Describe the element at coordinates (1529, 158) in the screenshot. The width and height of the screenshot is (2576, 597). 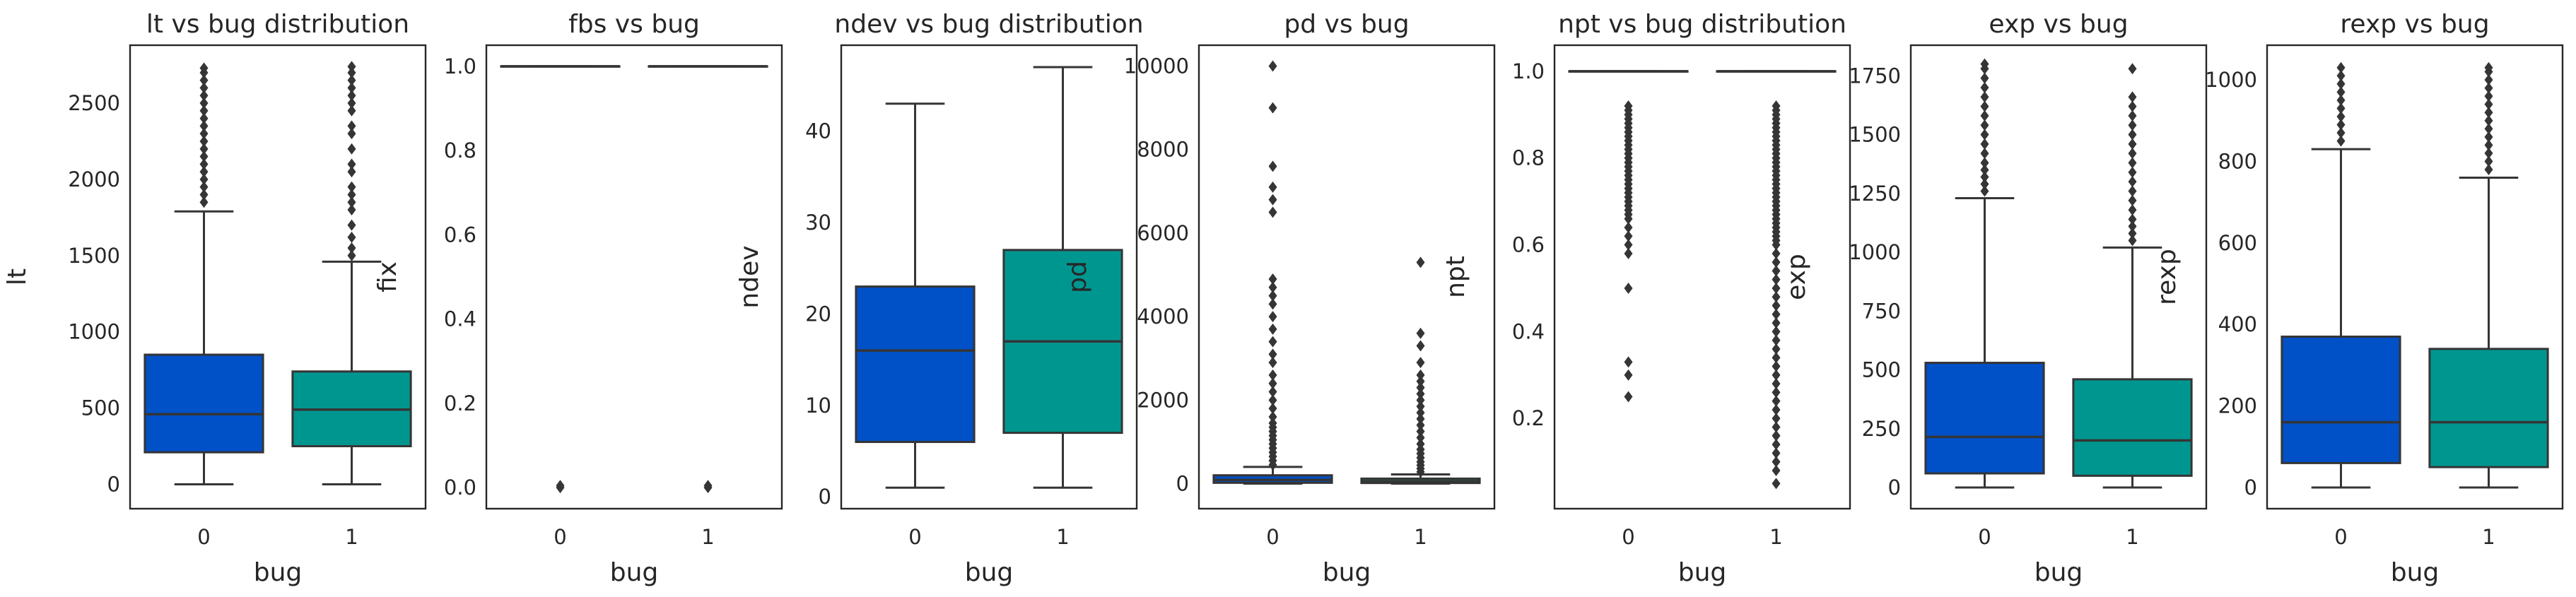
I see `y-tick-label: 0.8` at that location.